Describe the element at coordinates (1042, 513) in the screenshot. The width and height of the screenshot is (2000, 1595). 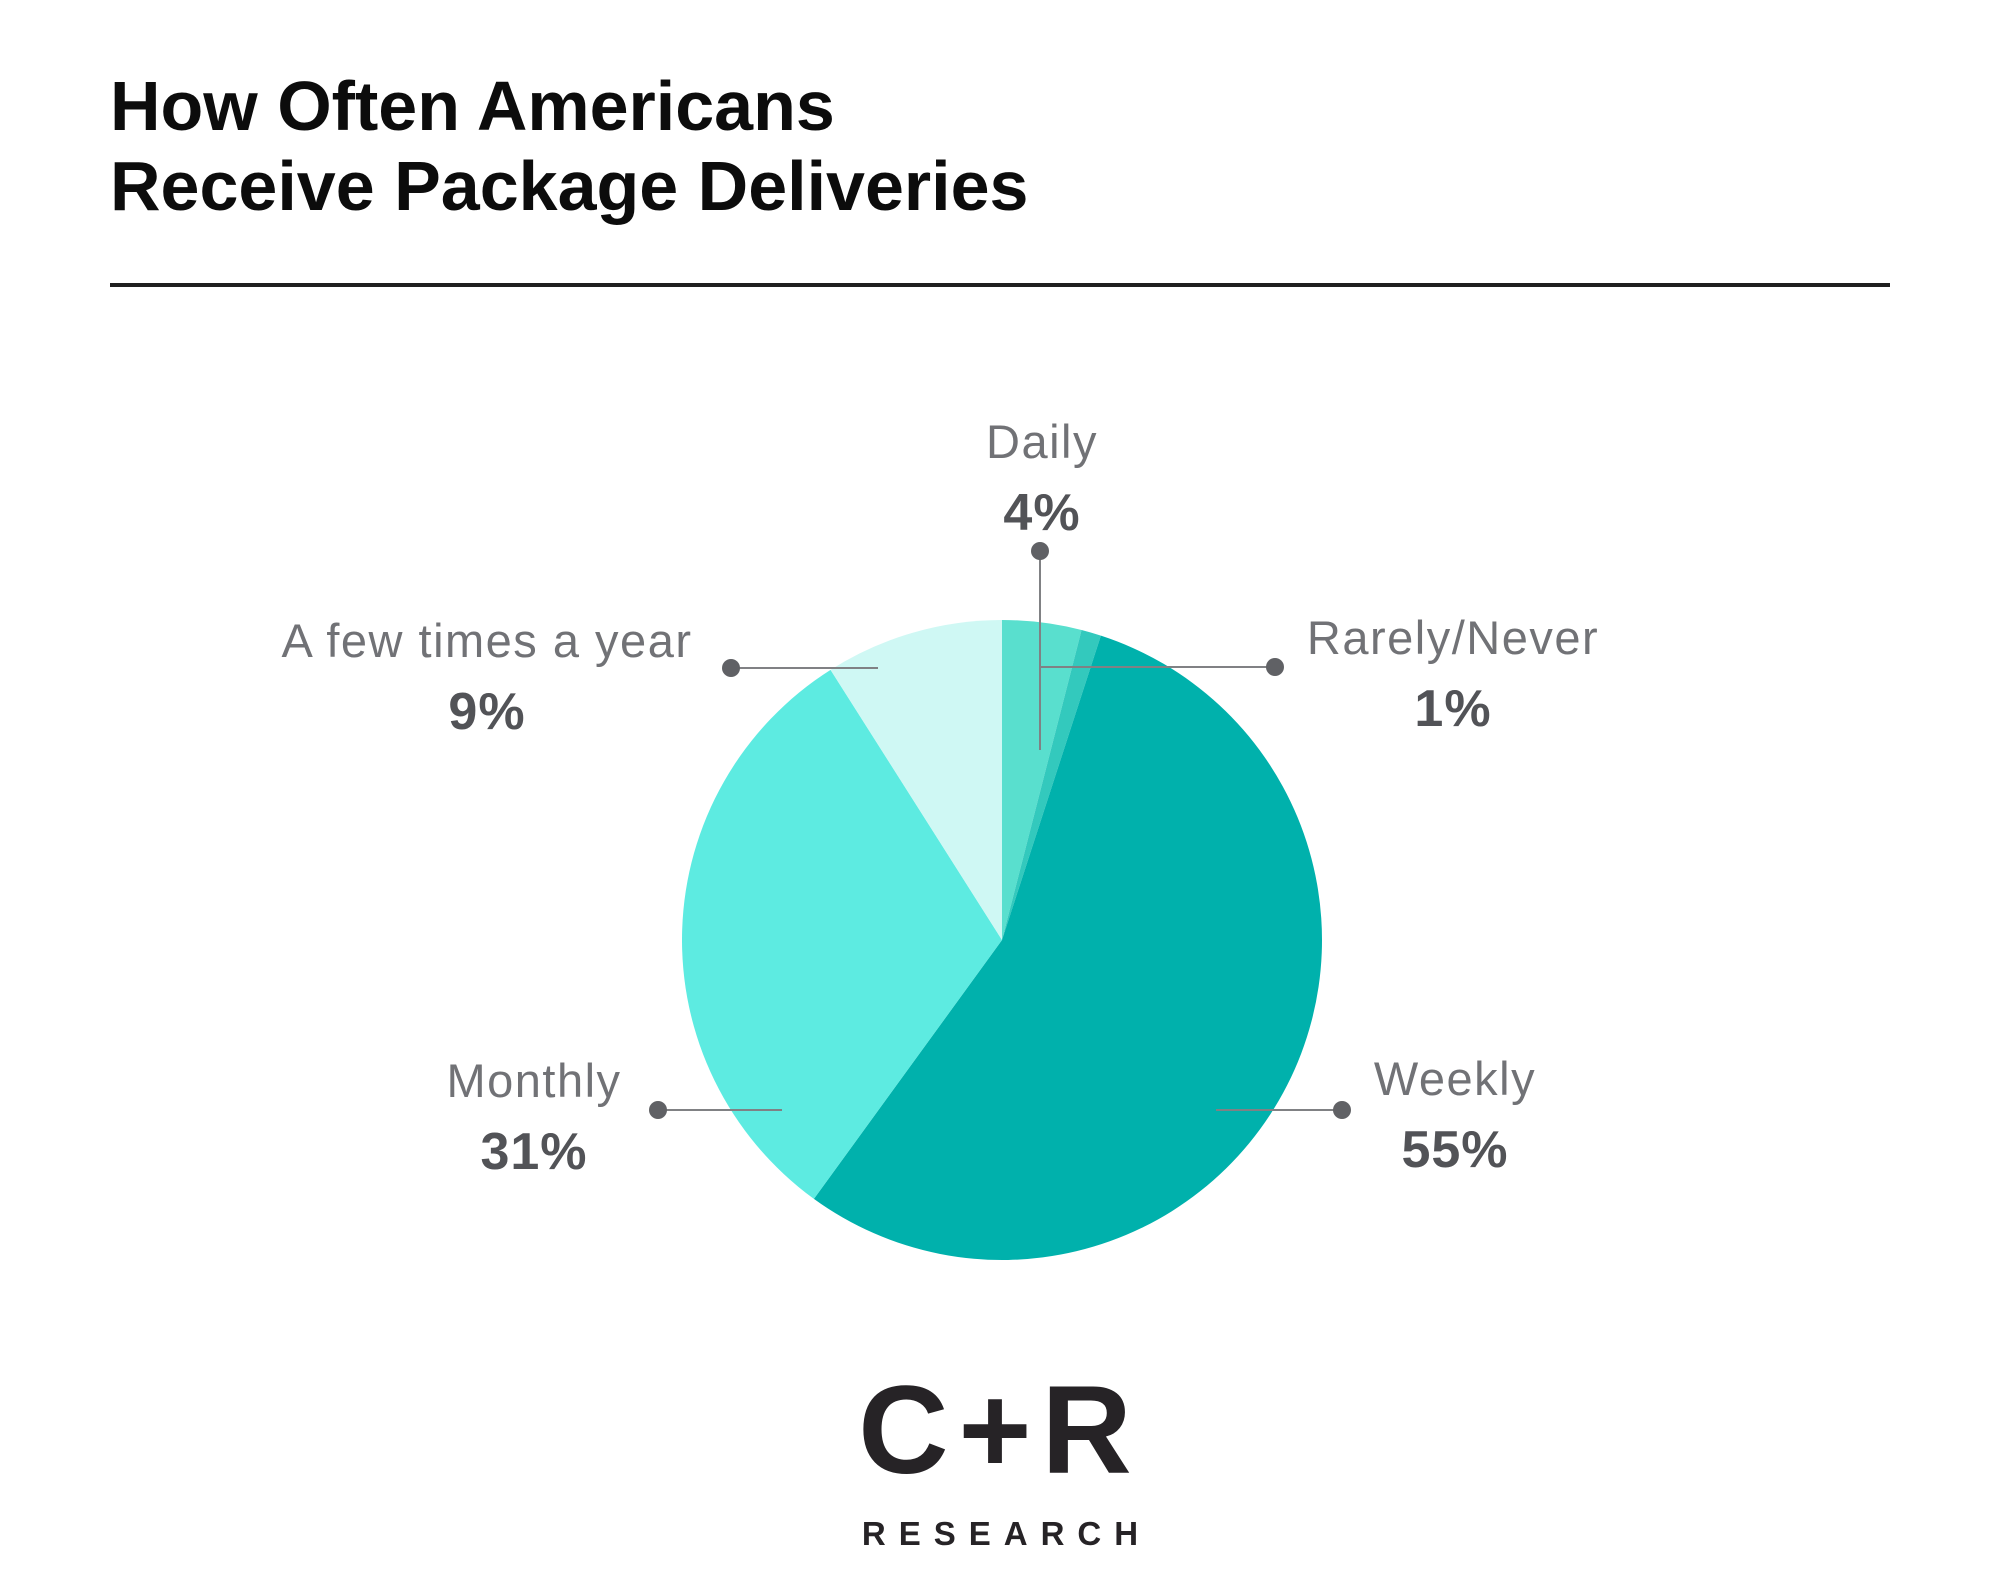
I see `slice-value: 4%` at that location.